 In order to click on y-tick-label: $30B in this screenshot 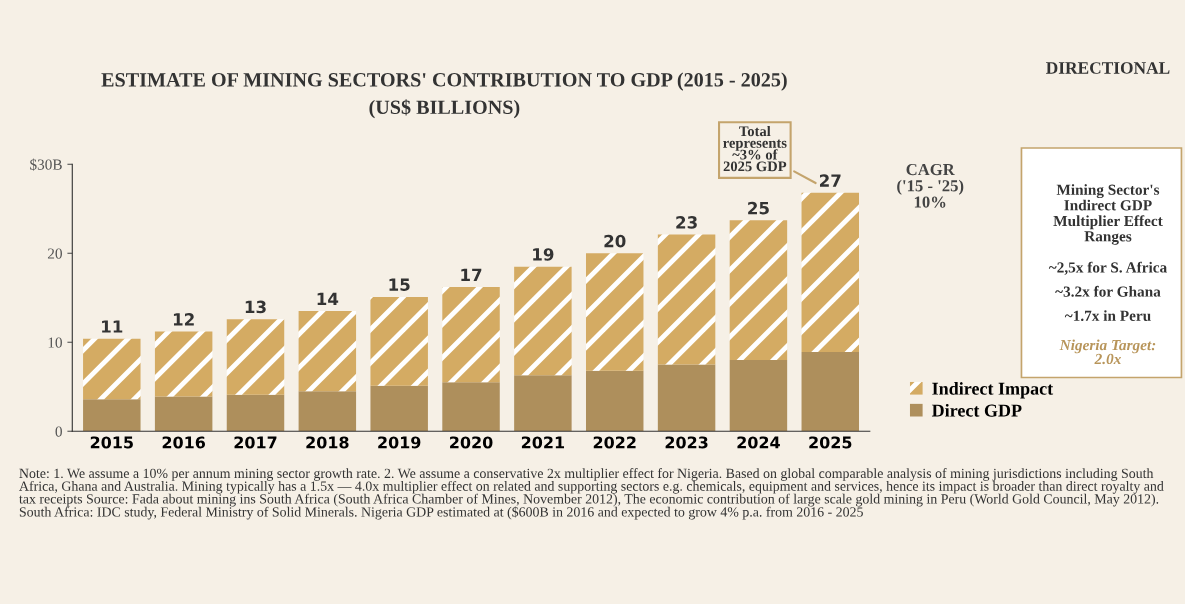, I will do `click(46, 164)`.